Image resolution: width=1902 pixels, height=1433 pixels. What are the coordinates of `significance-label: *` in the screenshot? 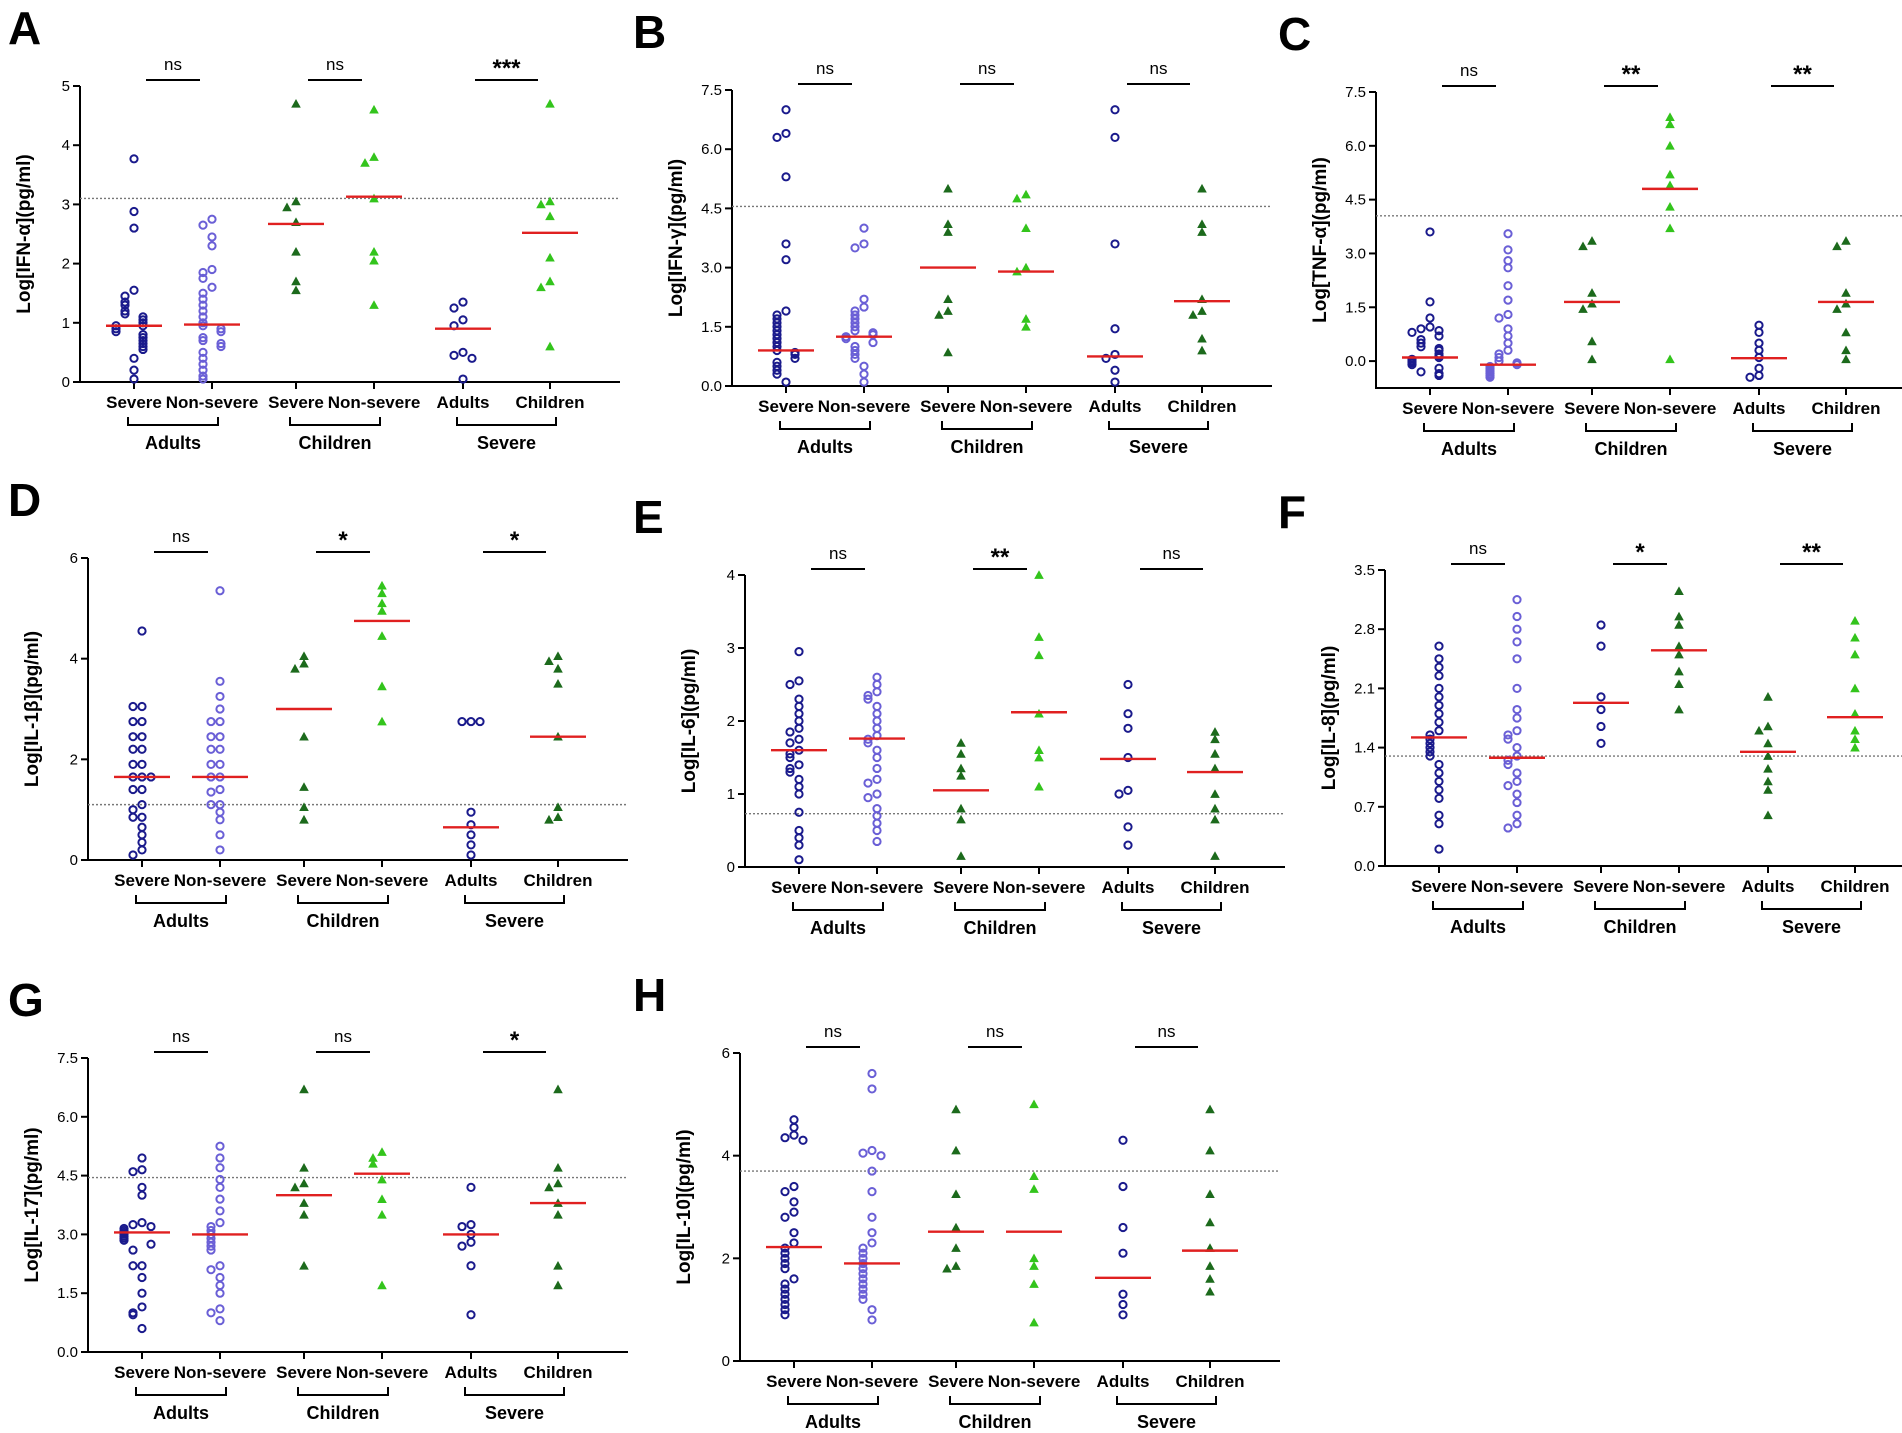 It's located at (515, 1040).